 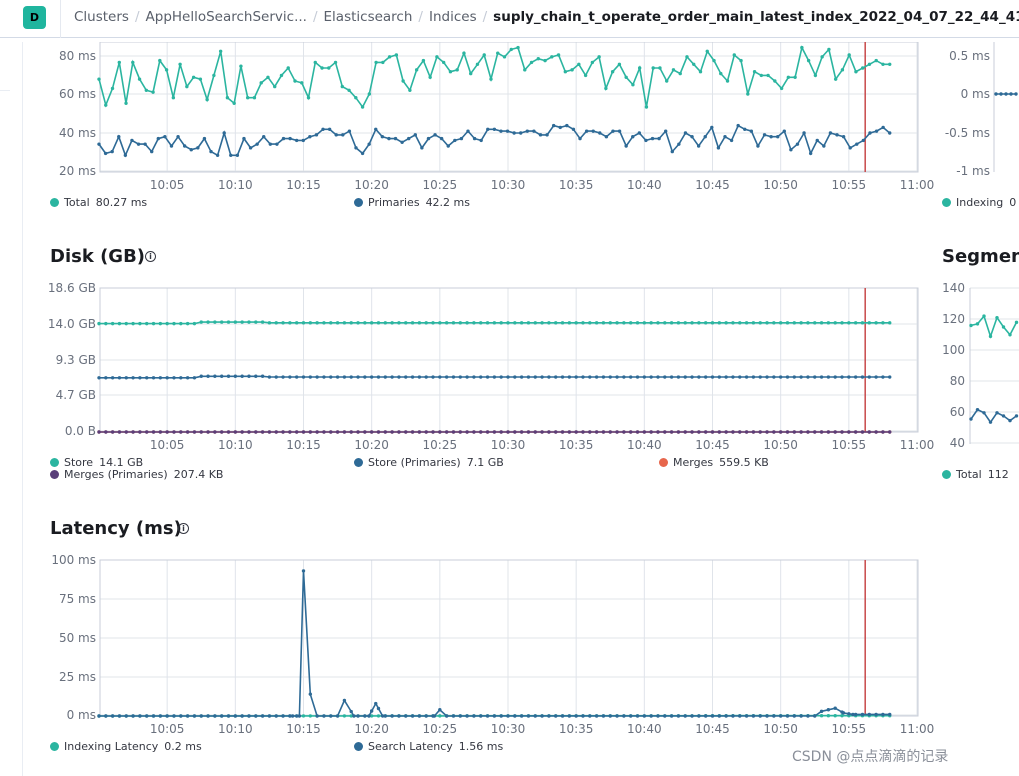 What do you see at coordinates (77, 171) in the screenshot?
I see `y-tick-label: 20 ms` at bounding box center [77, 171].